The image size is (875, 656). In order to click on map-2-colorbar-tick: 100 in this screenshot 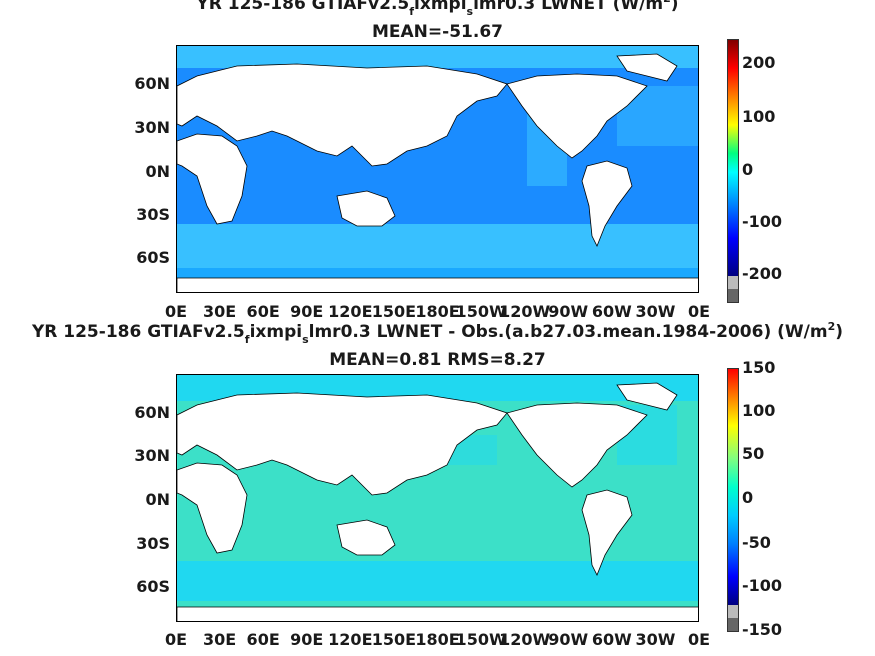, I will do `click(759, 410)`.